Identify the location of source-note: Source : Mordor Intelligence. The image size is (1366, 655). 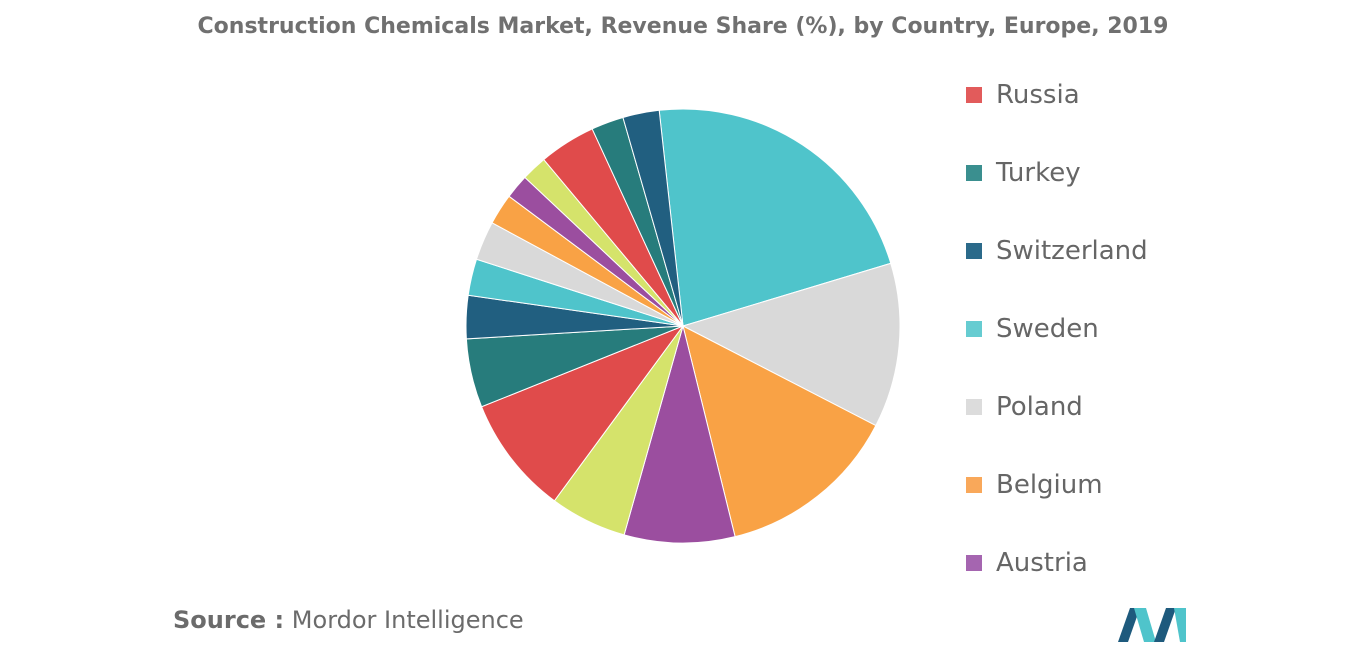
(348, 620).